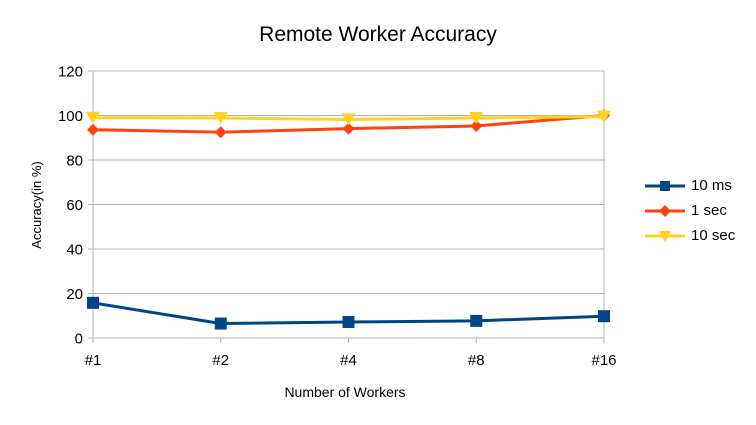 This screenshot has width=756, height=425. What do you see at coordinates (378, 34) in the screenshot?
I see `chart-title: Remote Worker Accuracy` at bounding box center [378, 34].